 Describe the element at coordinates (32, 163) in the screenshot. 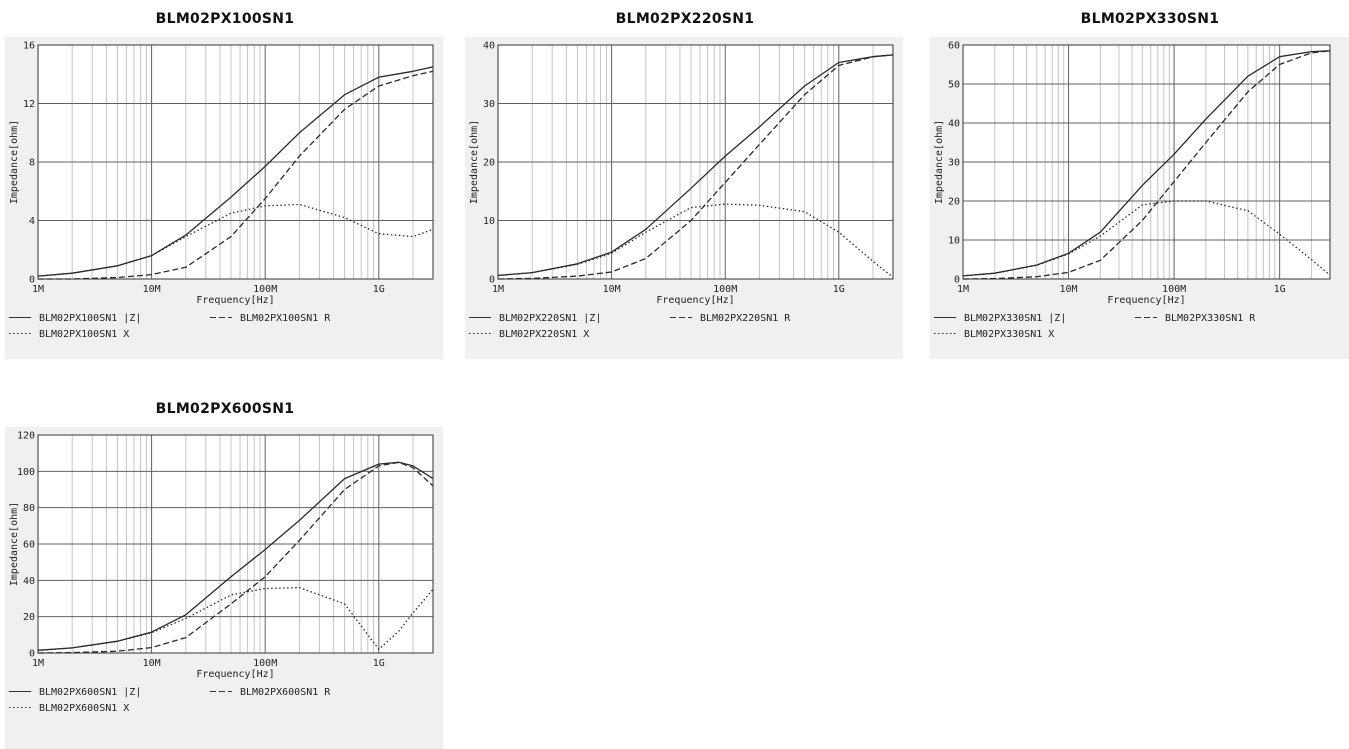

I see `y-tick-label: 8` at that location.